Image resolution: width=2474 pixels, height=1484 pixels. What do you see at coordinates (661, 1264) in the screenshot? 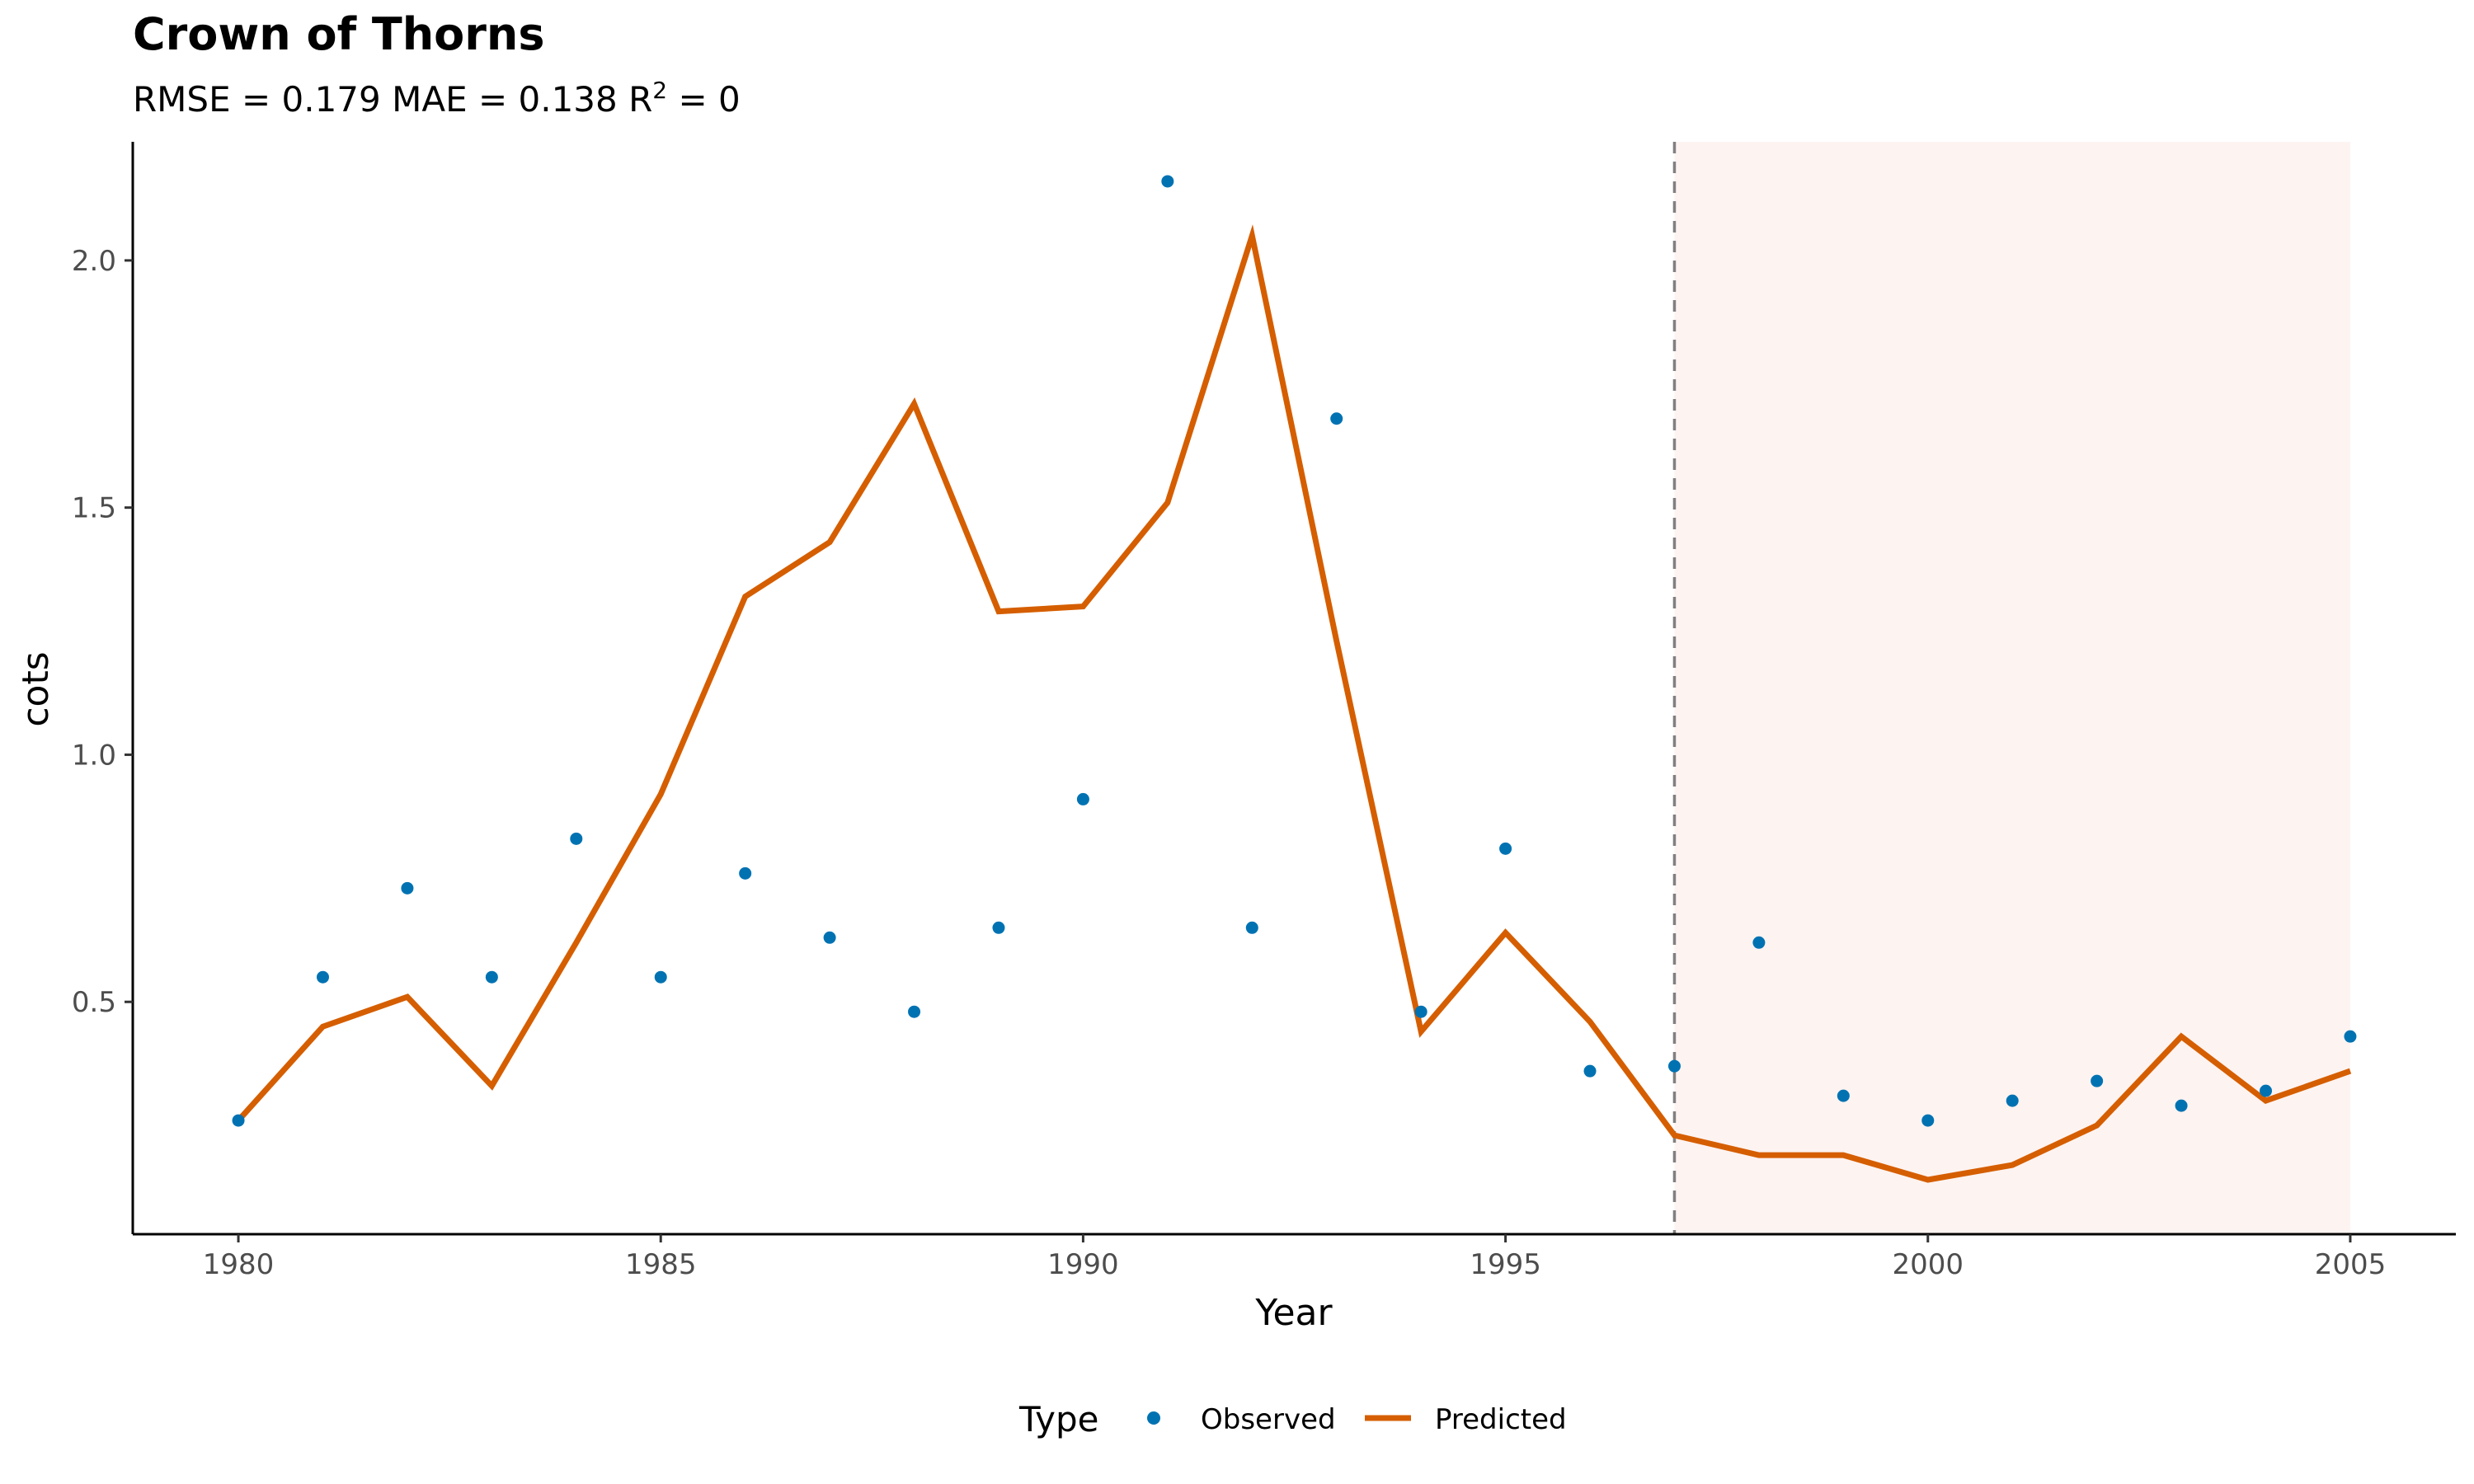
I see `x-tick-label: 1985` at bounding box center [661, 1264].